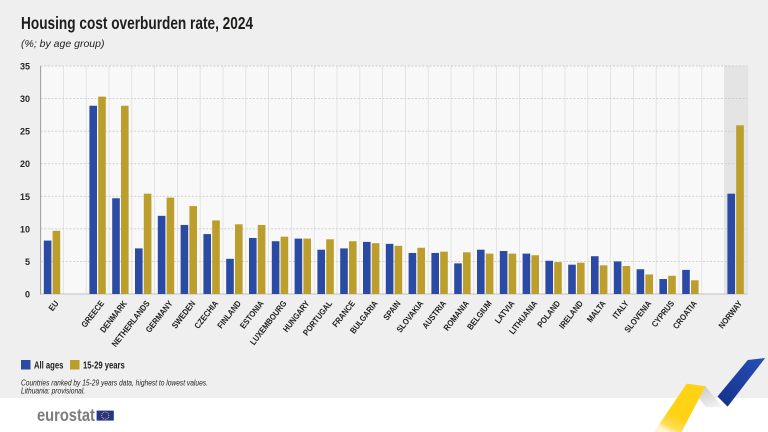 Image resolution: width=768 pixels, height=432 pixels. Describe the element at coordinates (25, 229) in the screenshot. I see `svg-text: 10` at that location.